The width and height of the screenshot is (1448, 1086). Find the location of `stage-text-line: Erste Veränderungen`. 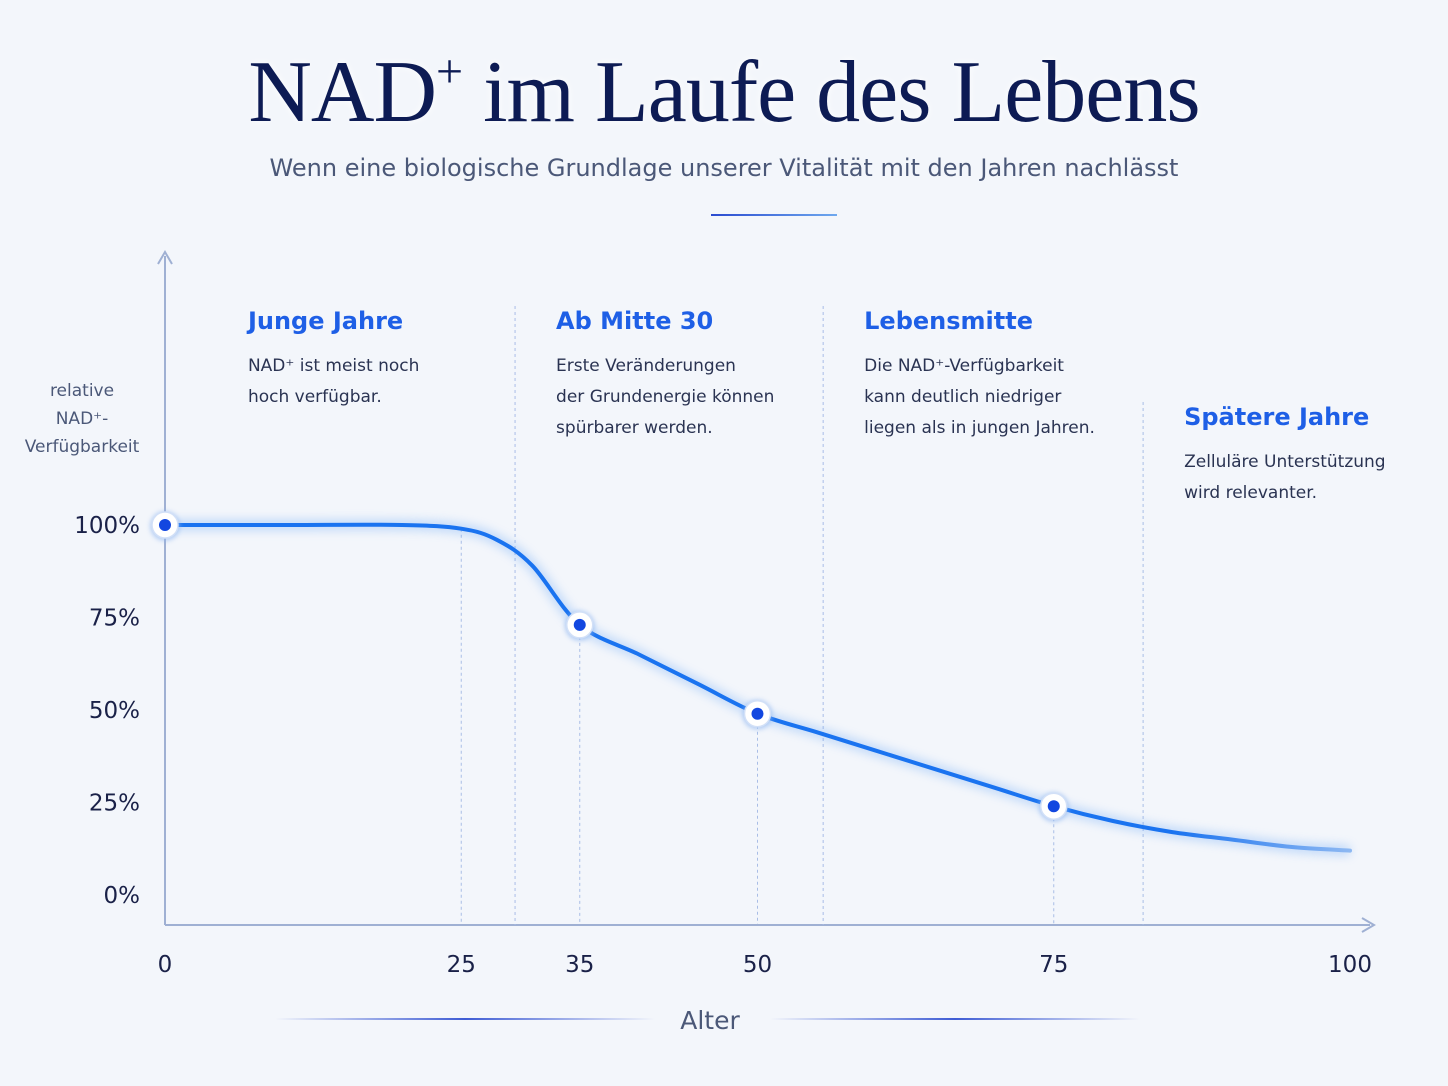

stage-text-line: Erste Veränderungen is located at coordinates (646, 366).